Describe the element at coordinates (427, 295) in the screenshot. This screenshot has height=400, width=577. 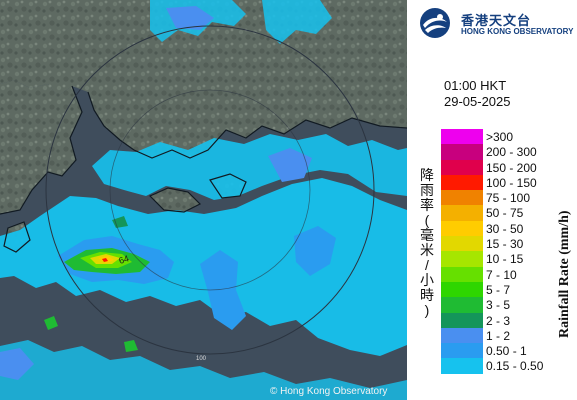
I see `legend-title-cn-char: 時` at that location.